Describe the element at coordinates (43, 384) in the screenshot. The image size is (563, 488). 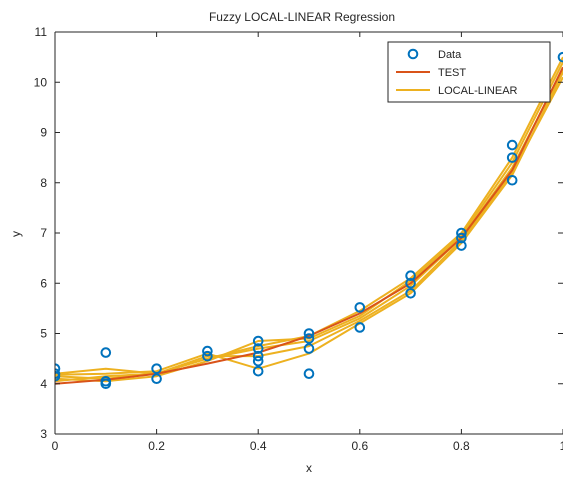
I see `y-tick-label: 4` at that location.